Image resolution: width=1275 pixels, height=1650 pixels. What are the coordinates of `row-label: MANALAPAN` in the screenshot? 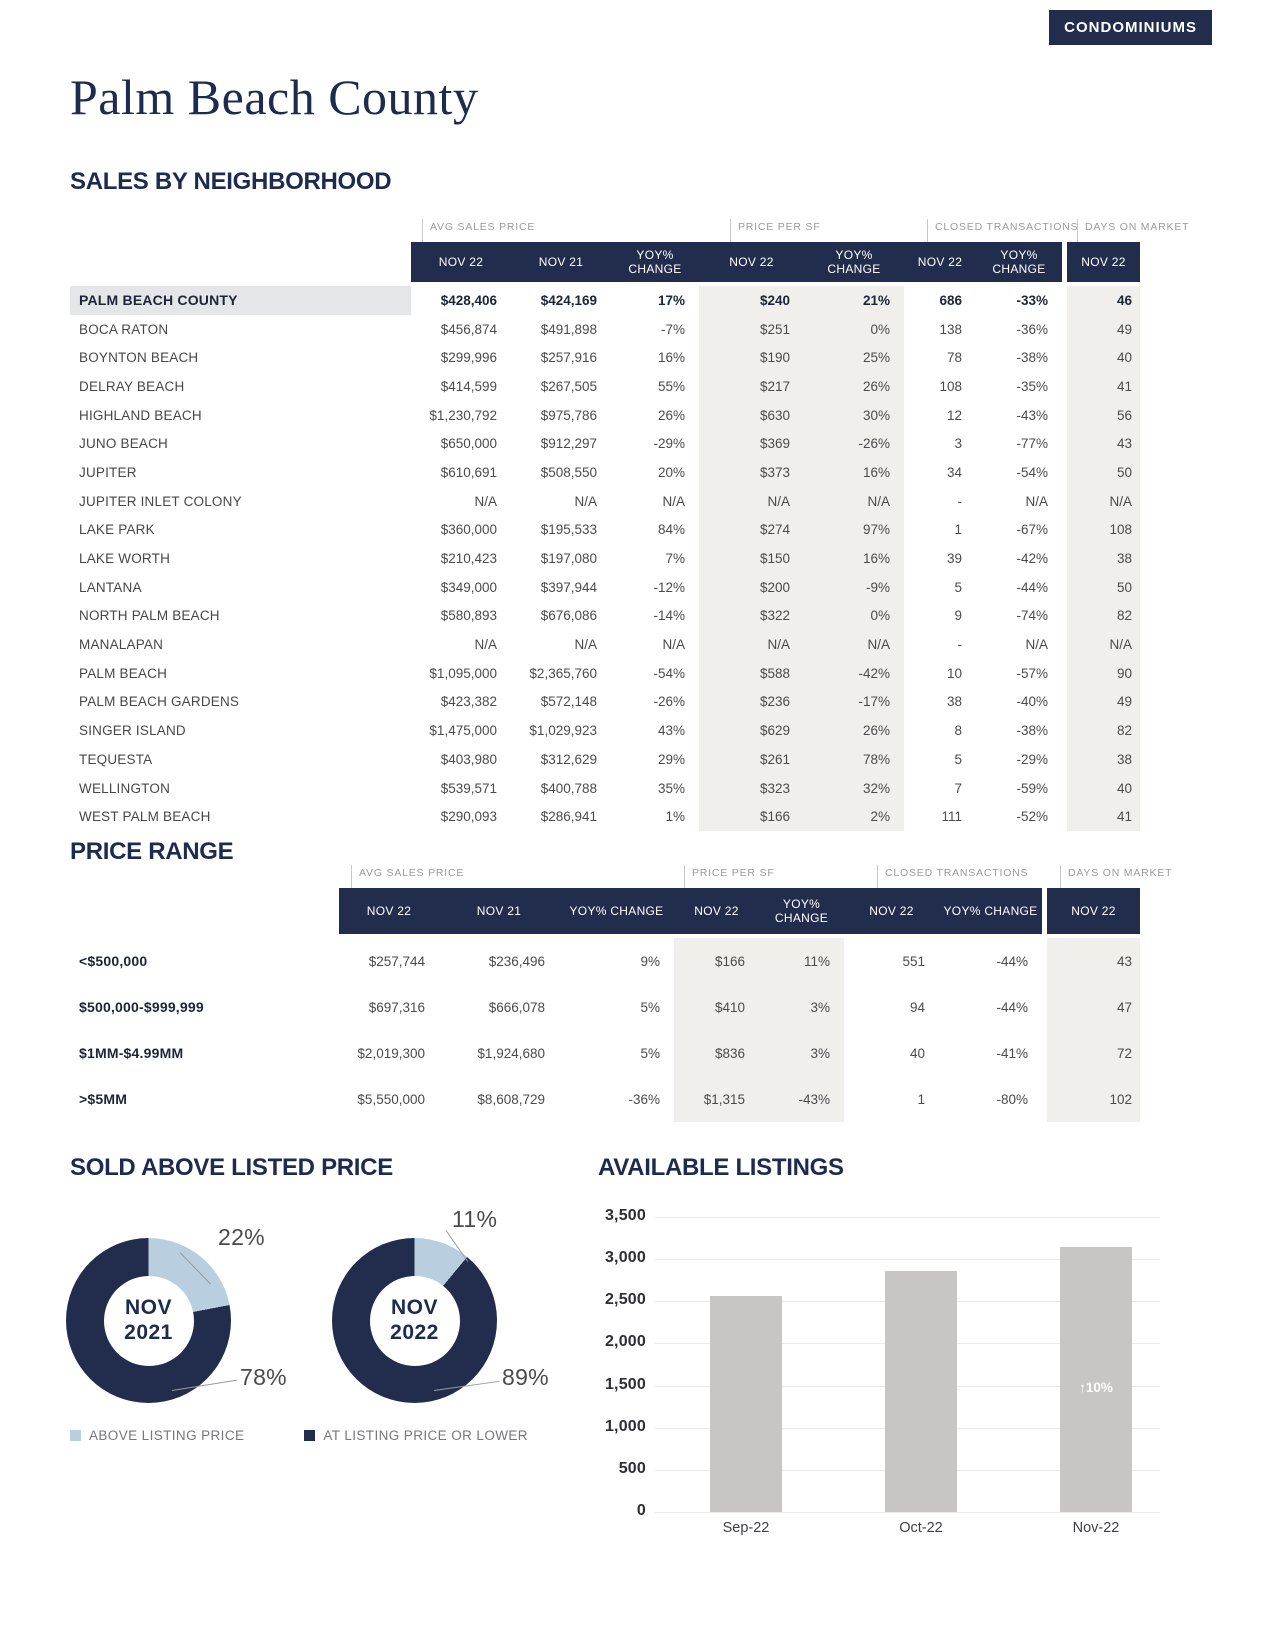 It's located at (121, 645).